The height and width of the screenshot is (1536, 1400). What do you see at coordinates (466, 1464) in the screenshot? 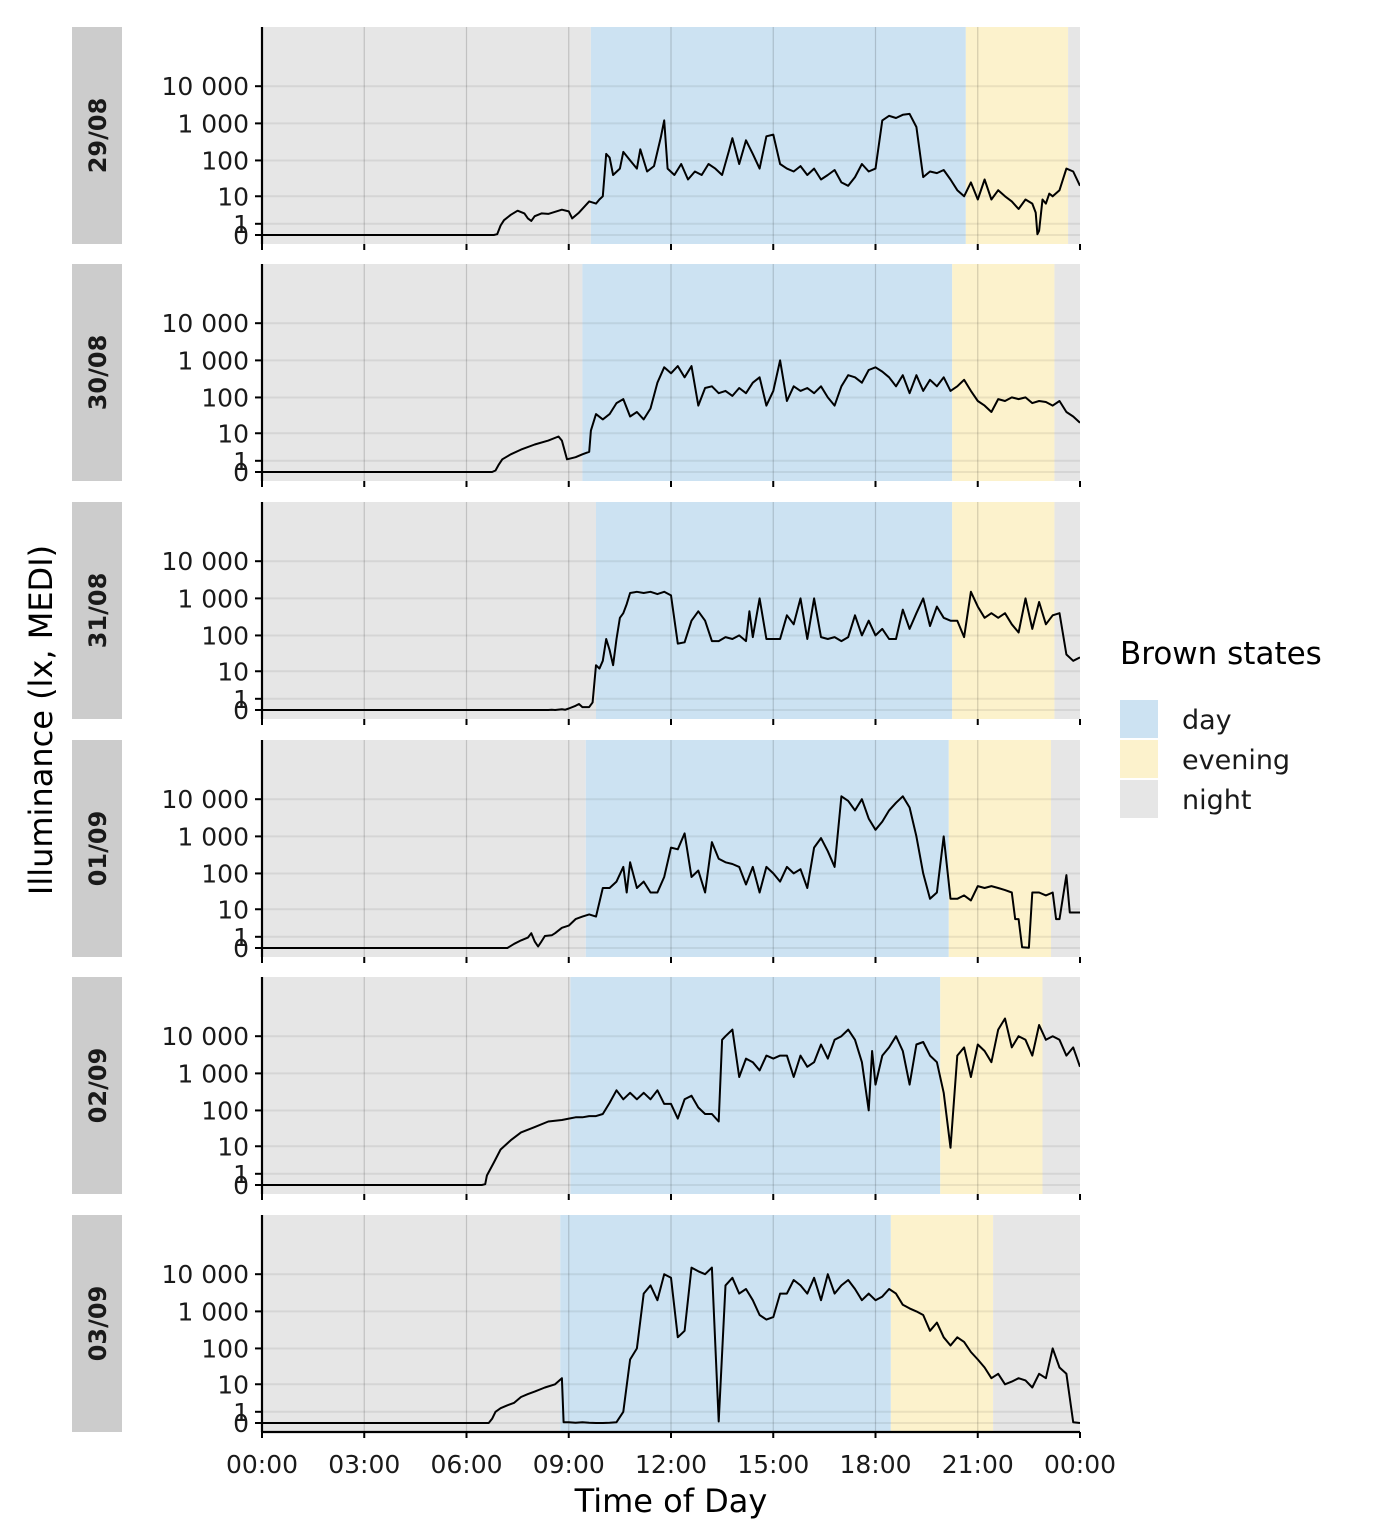
I see `x-tick-label: 06:00` at bounding box center [466, 1464].